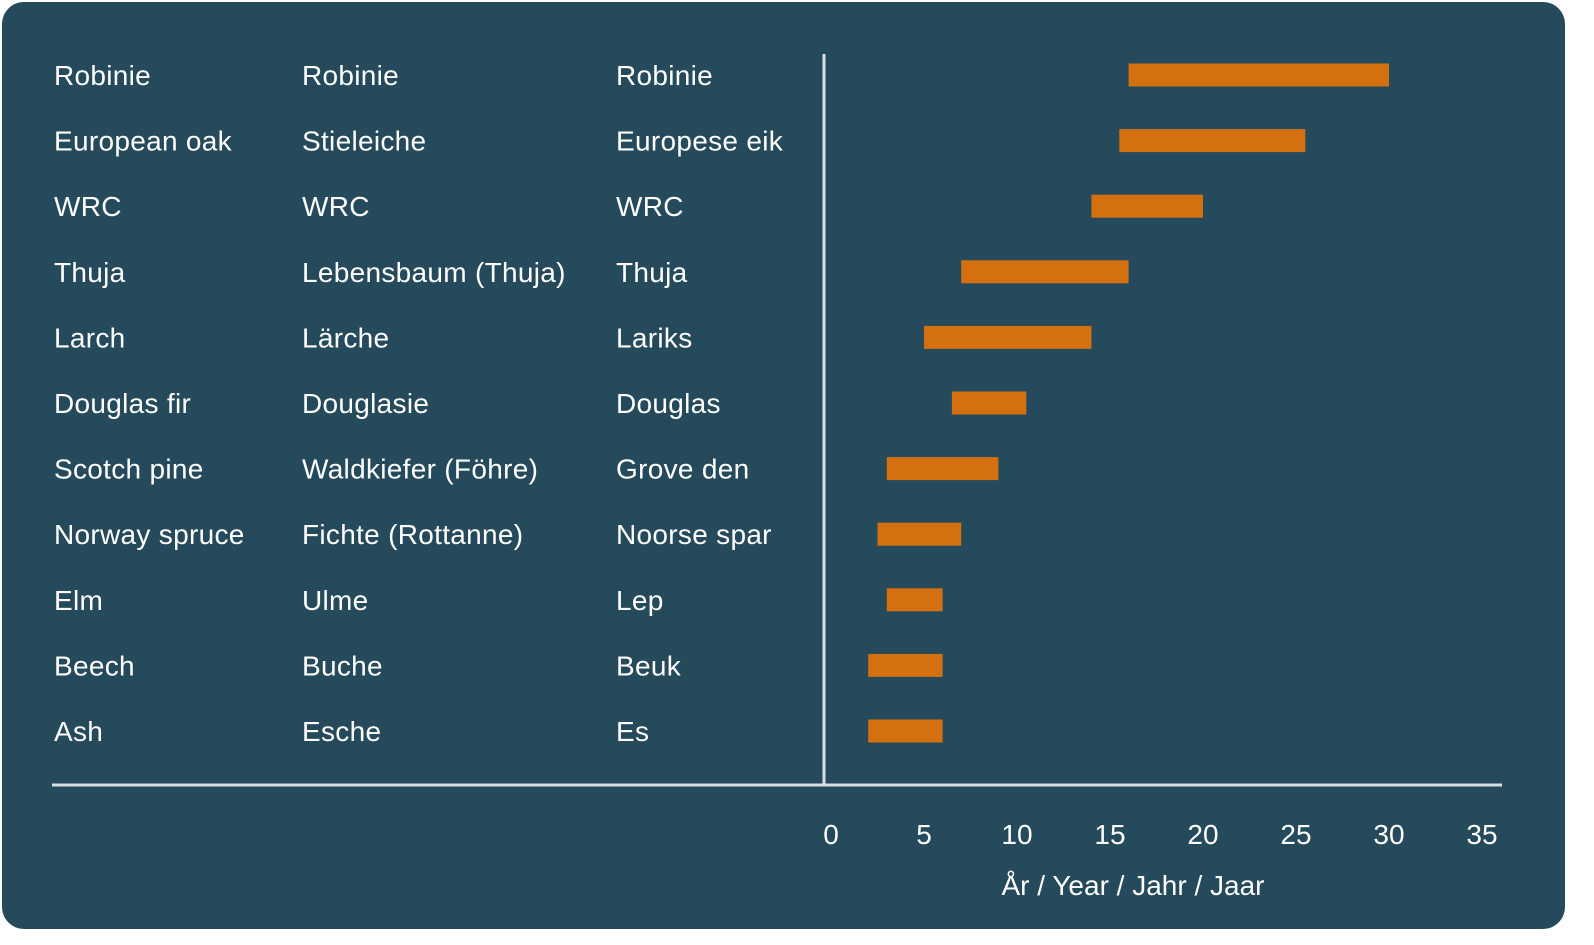  Describe the element at coordinates (1109, 834) in the screenshot. I see `x-tick-label: 15` at that location.